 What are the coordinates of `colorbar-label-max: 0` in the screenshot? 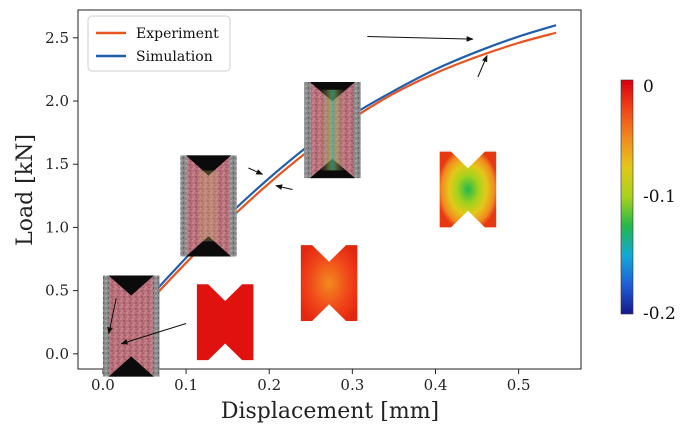 It's located at (648, 87).